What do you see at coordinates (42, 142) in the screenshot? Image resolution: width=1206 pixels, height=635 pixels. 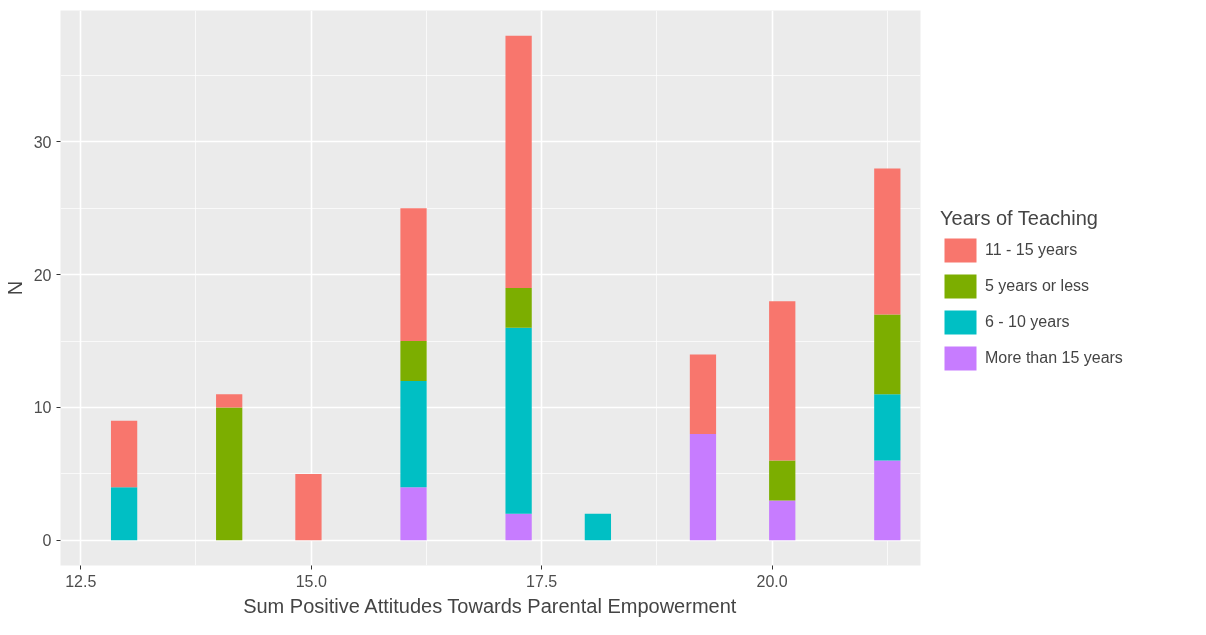 I see `y-tick-label: 30` at bounding box center [42, 142].